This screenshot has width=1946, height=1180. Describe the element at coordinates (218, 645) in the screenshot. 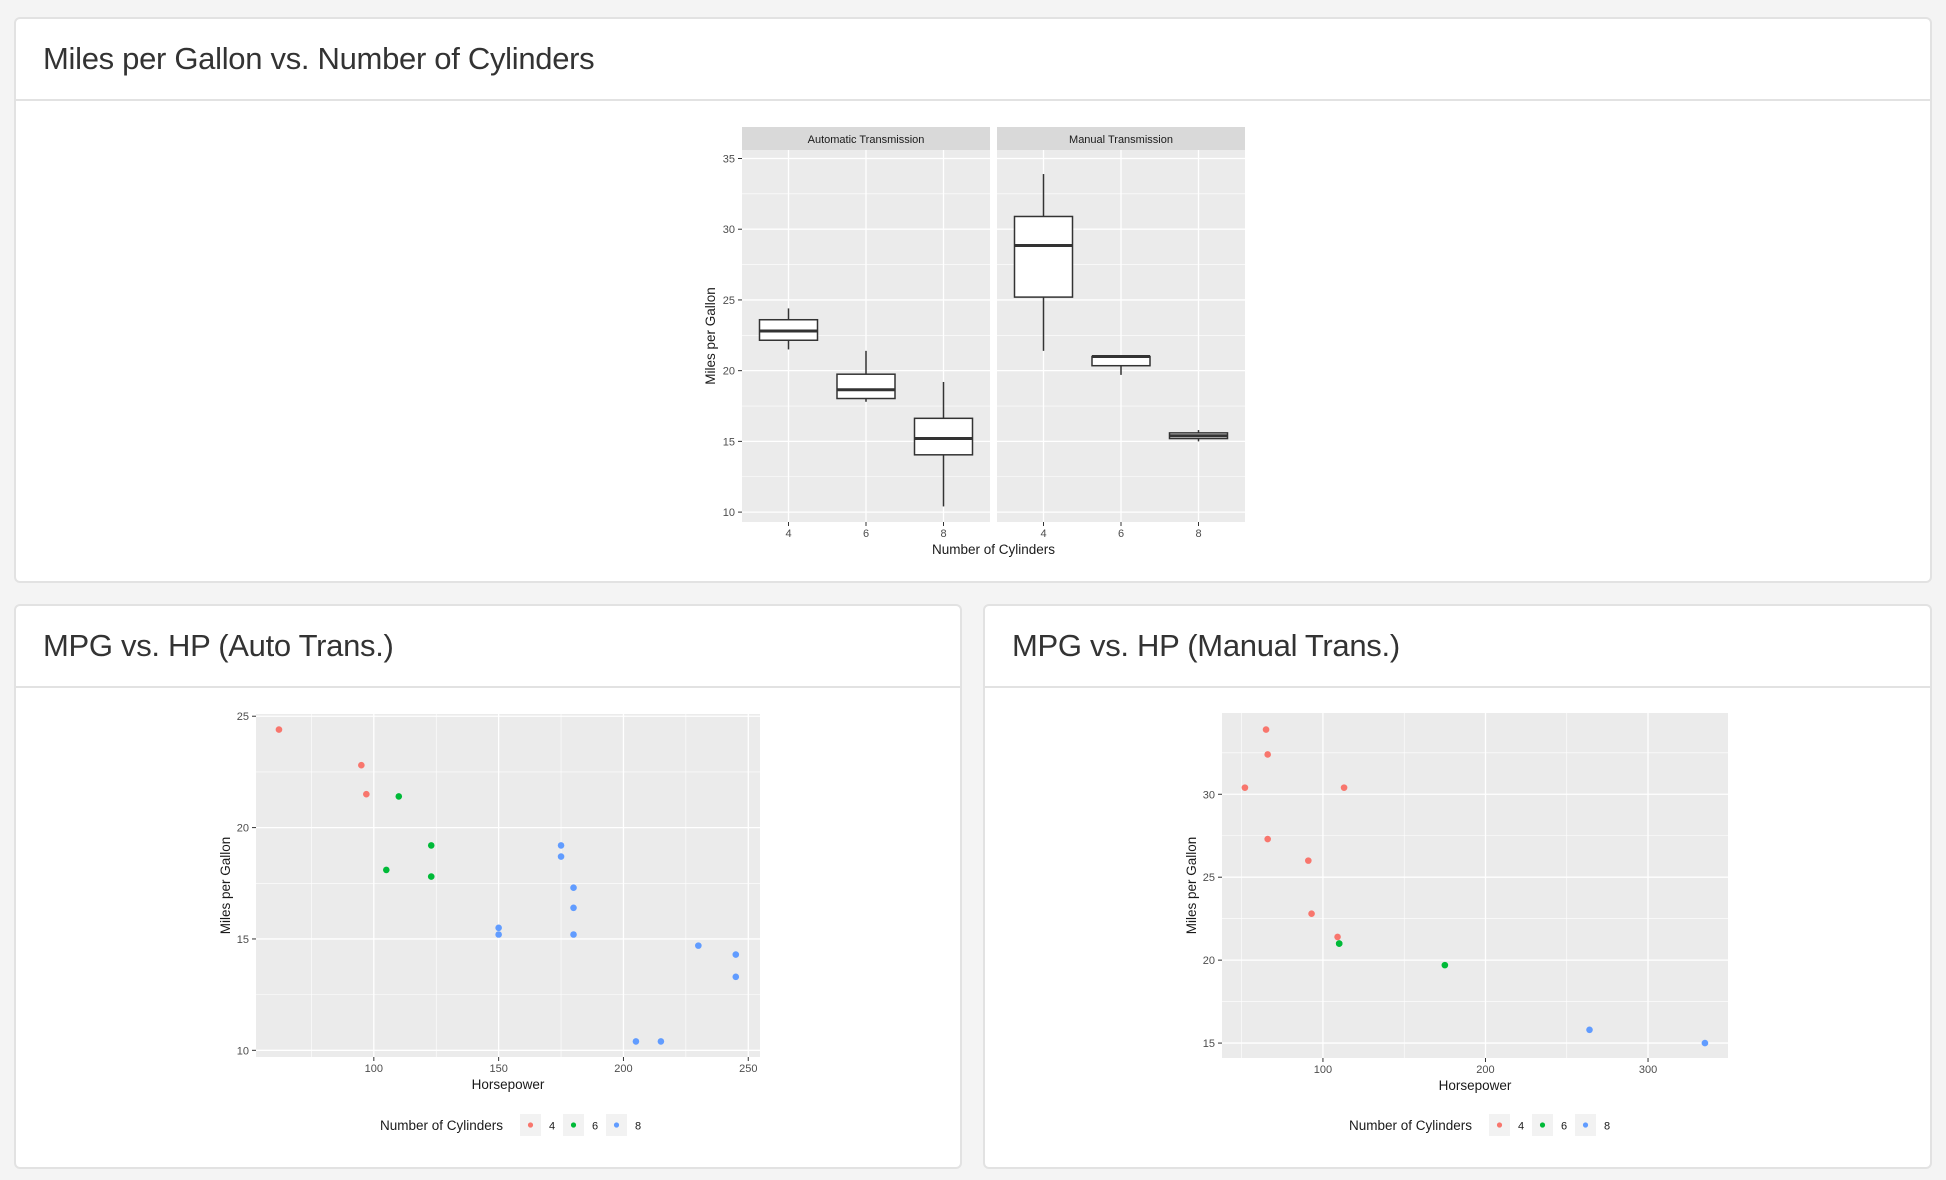

I see `card-title: MPG vs. HP (Auto Trans.)` at that location.